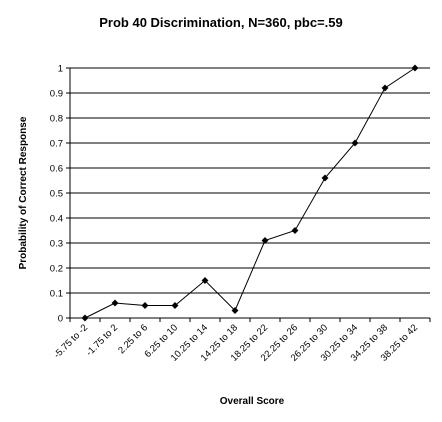 Image resolution: width=442 pixels, height=422 pixels. Describe the element at coordinates (220, 22) in the screenshot. I see `chart-title: Prob 40 Discrimination, N=360, pbc=.59` at that location.